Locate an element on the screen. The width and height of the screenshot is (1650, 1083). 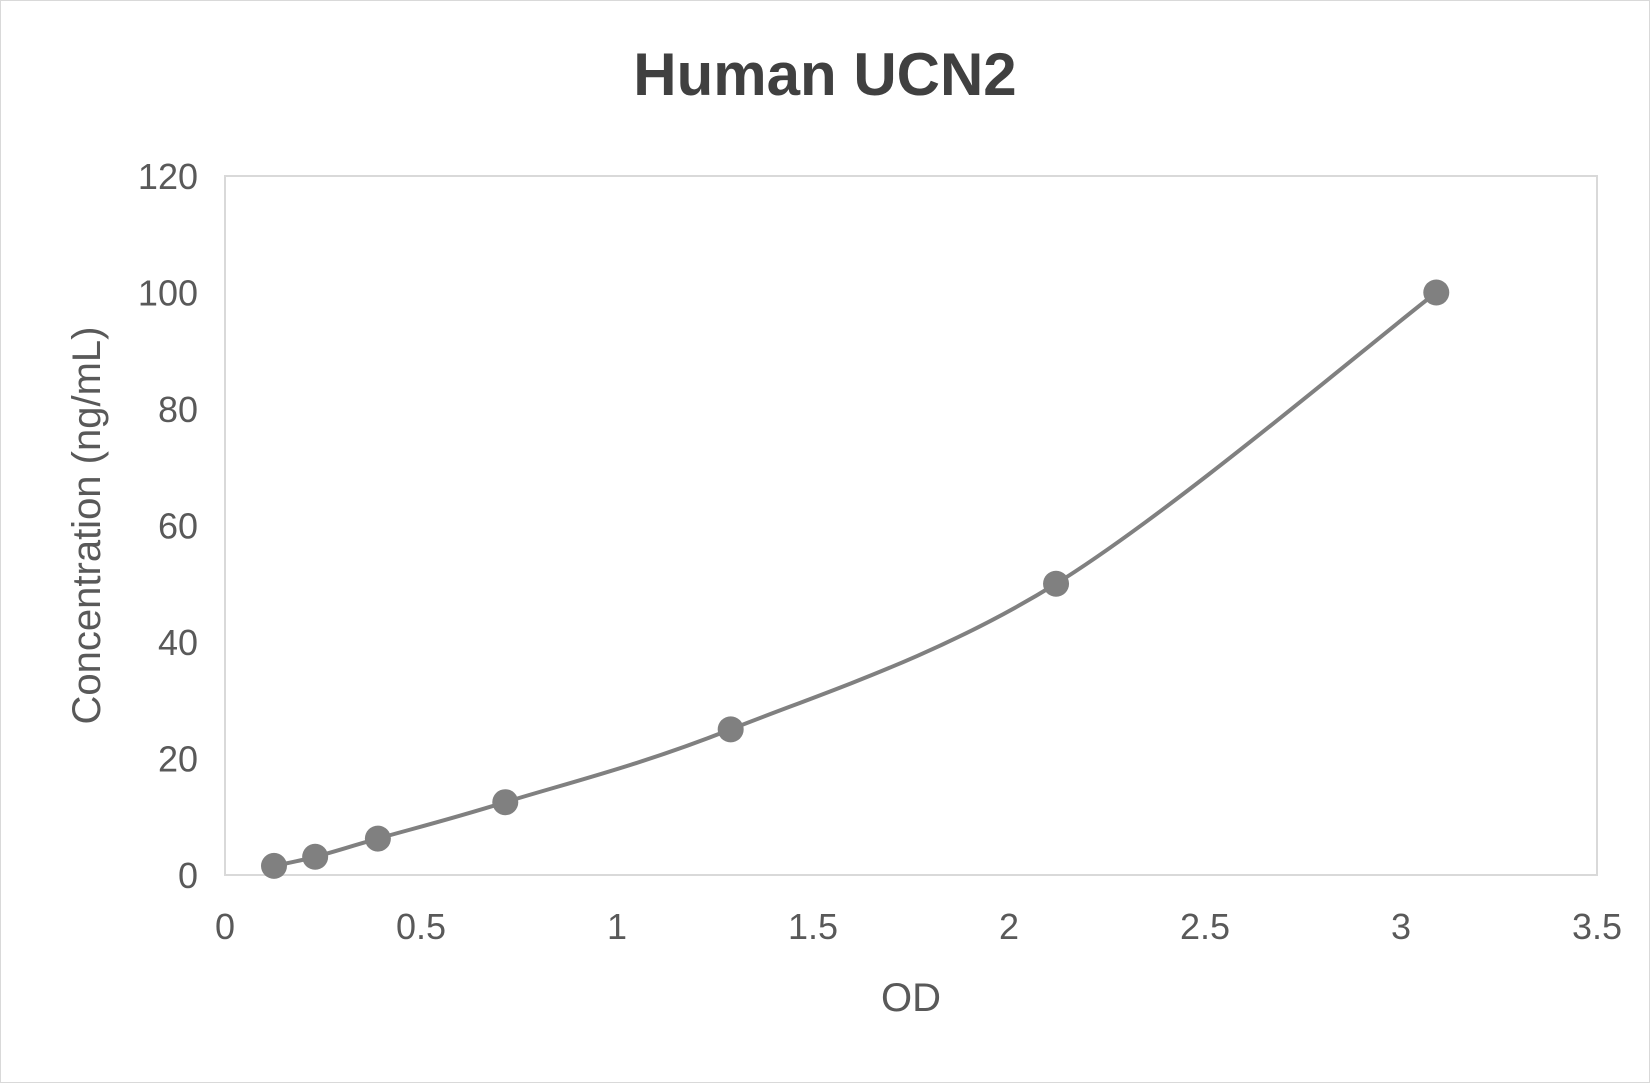
x-tick-label: 3.5 is located at coordinates (1597, 926).